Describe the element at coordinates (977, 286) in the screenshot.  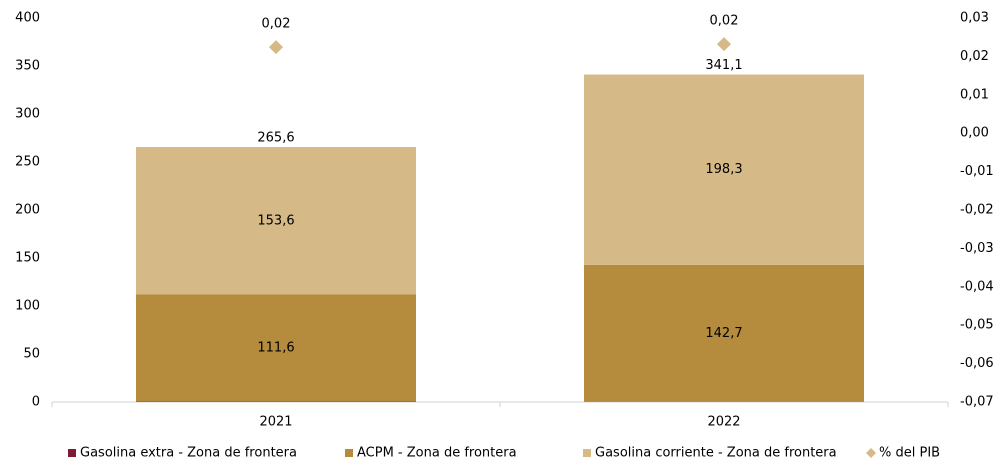
I see `y2-tick-label: -0,04` at that location.